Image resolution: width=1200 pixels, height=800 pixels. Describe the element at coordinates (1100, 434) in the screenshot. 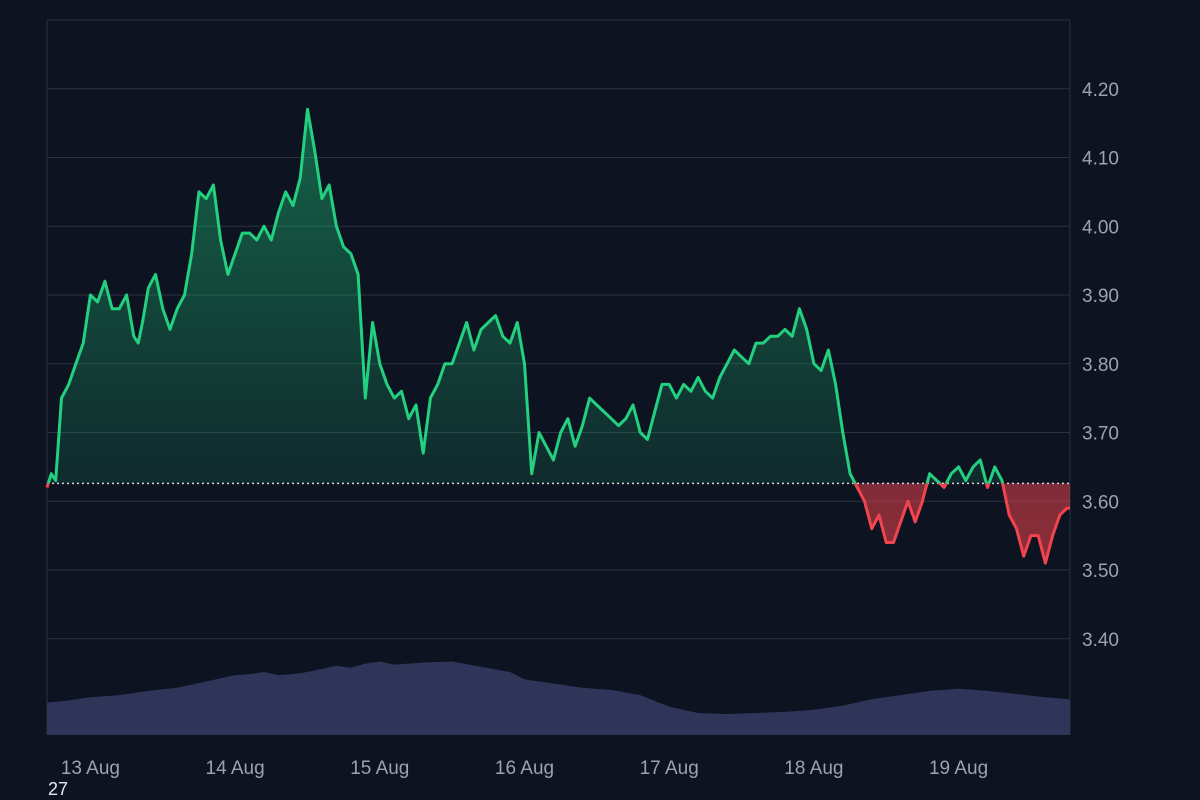

I see `y-tick-label: 3.70` at that location.